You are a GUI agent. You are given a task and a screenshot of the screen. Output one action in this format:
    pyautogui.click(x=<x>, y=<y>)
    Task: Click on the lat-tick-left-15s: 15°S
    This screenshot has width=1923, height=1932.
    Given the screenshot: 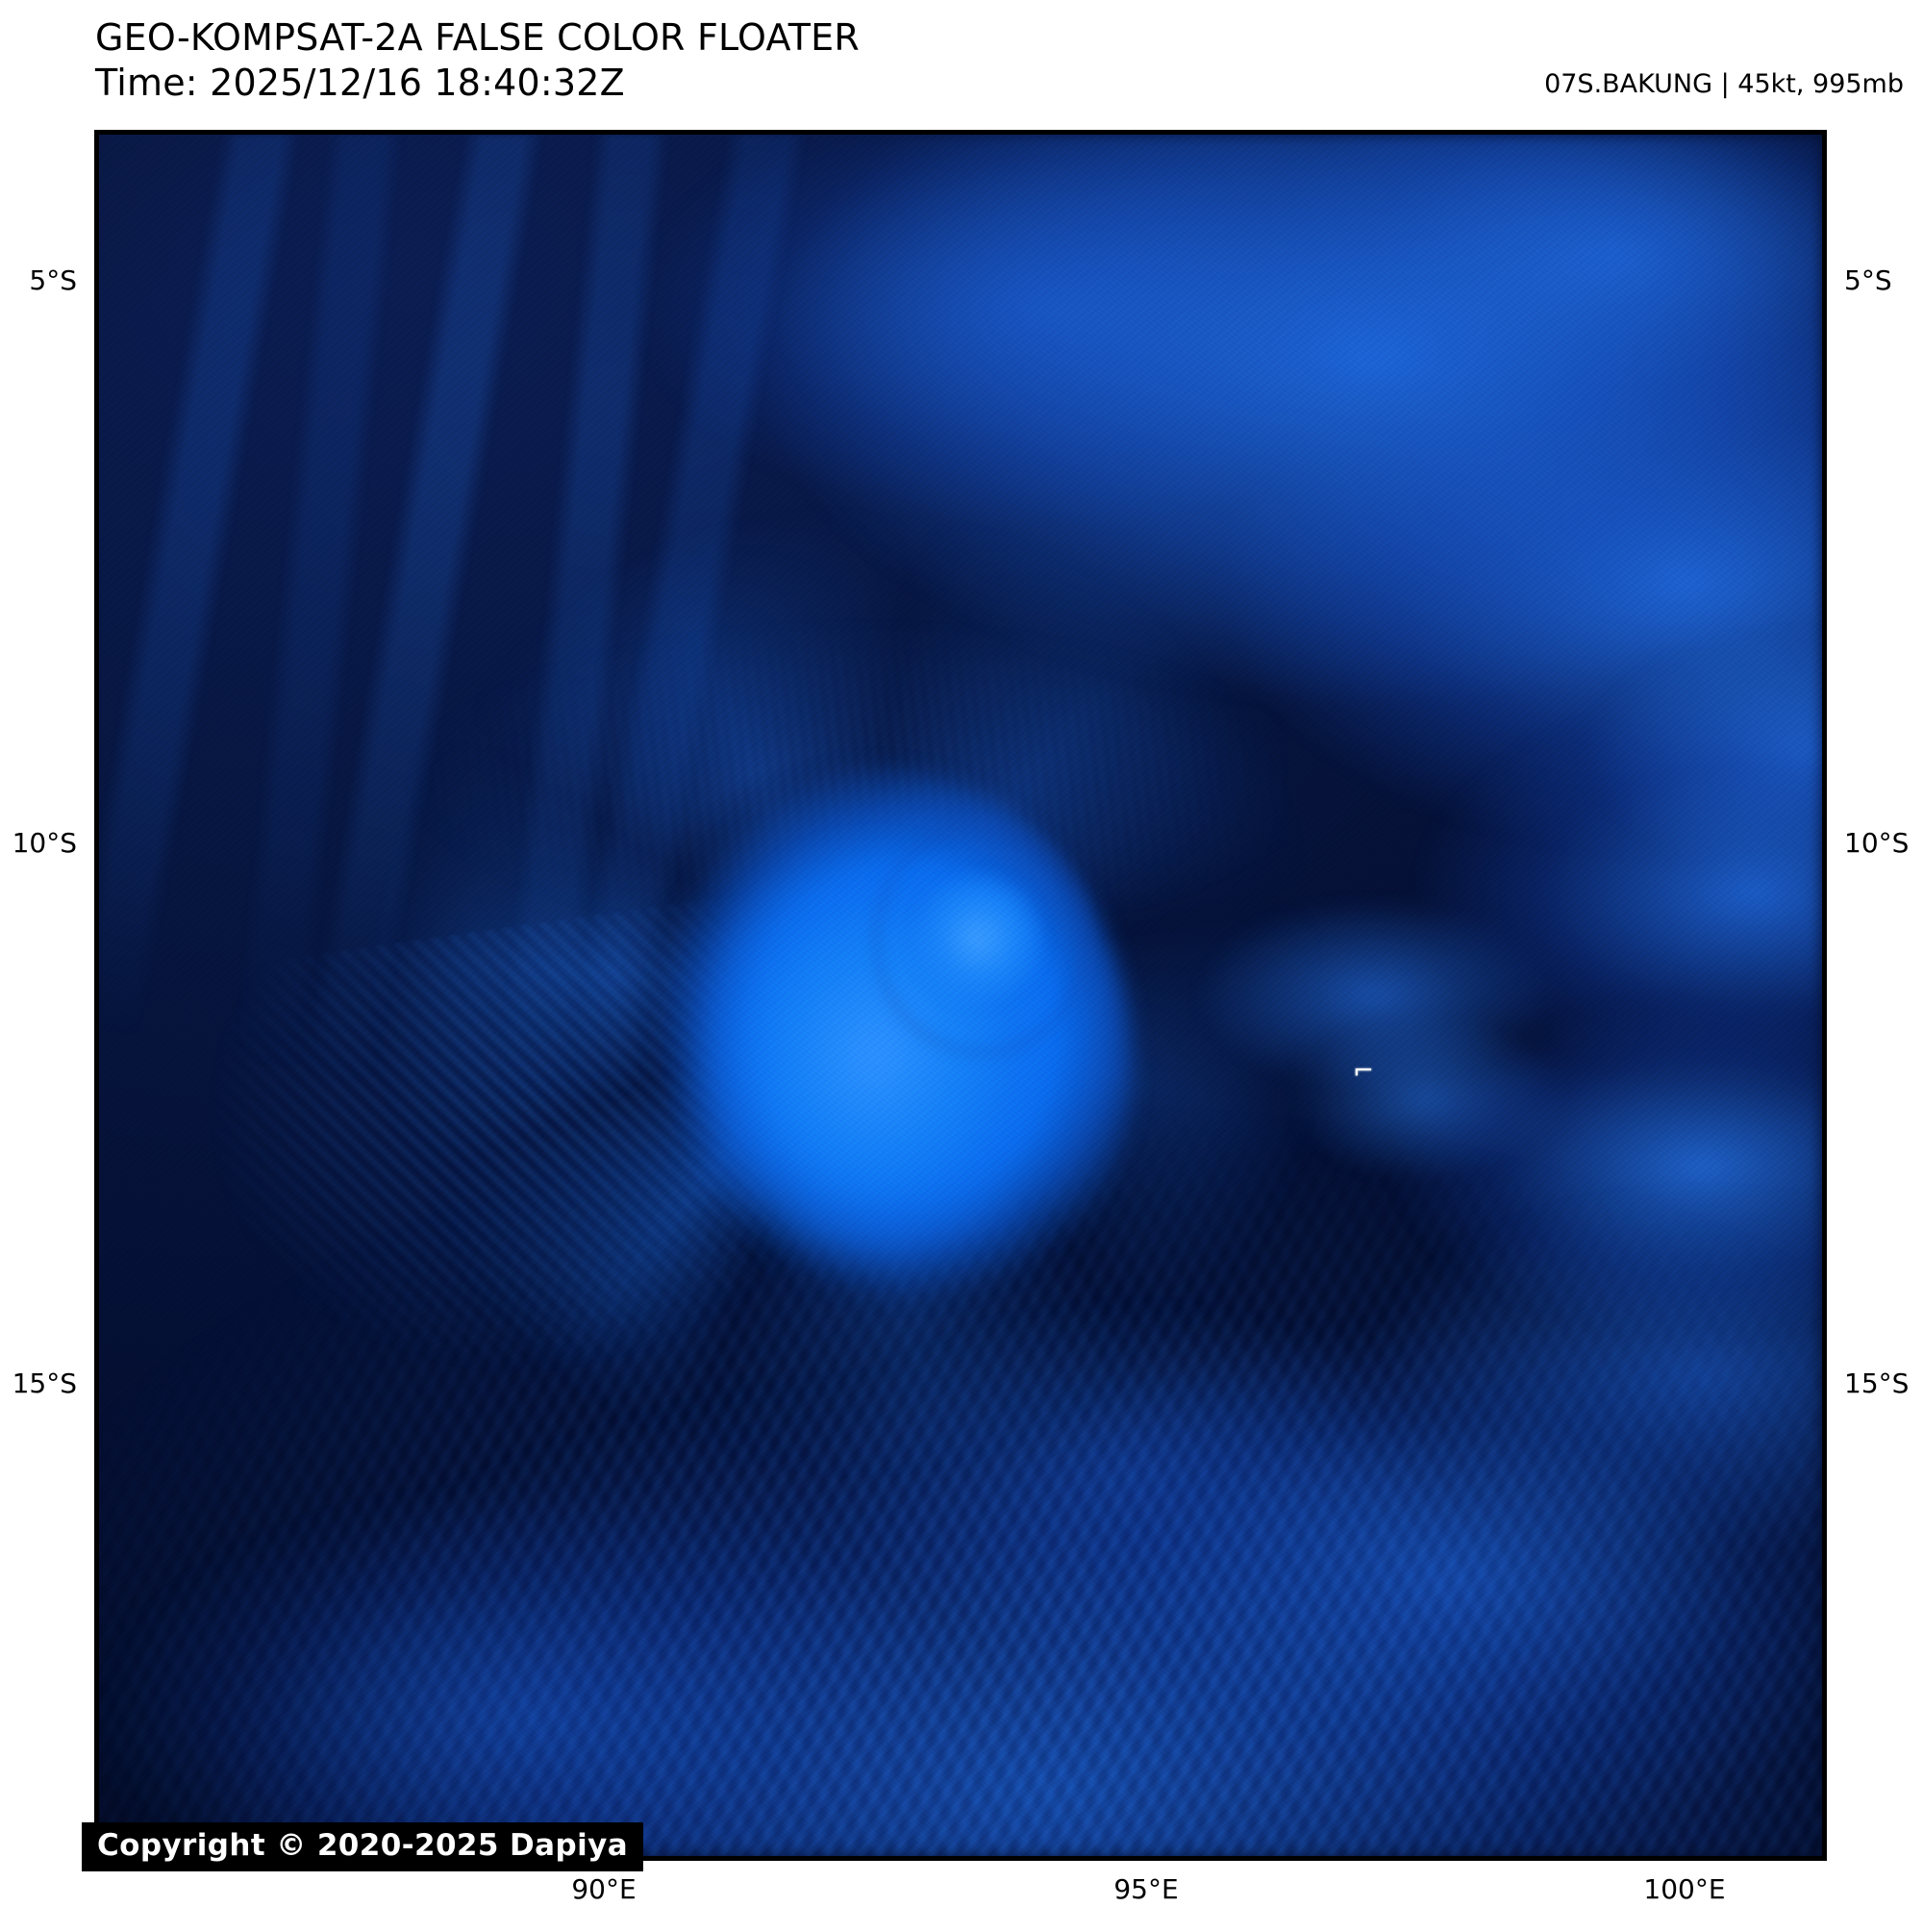 What is the action you would take?
    pyautogui.click(x=44, y=1383)
    